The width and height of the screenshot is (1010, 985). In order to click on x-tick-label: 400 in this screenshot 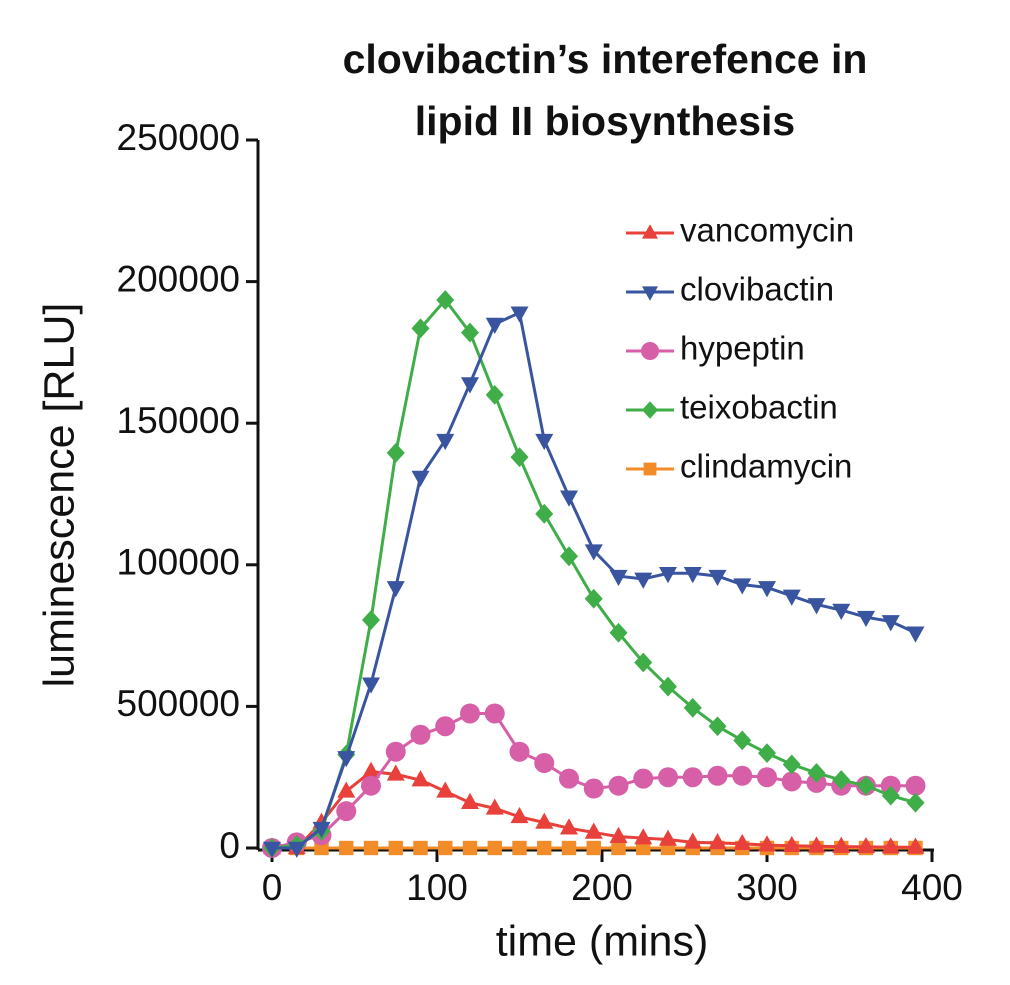, I will do `click(932, 887)`.